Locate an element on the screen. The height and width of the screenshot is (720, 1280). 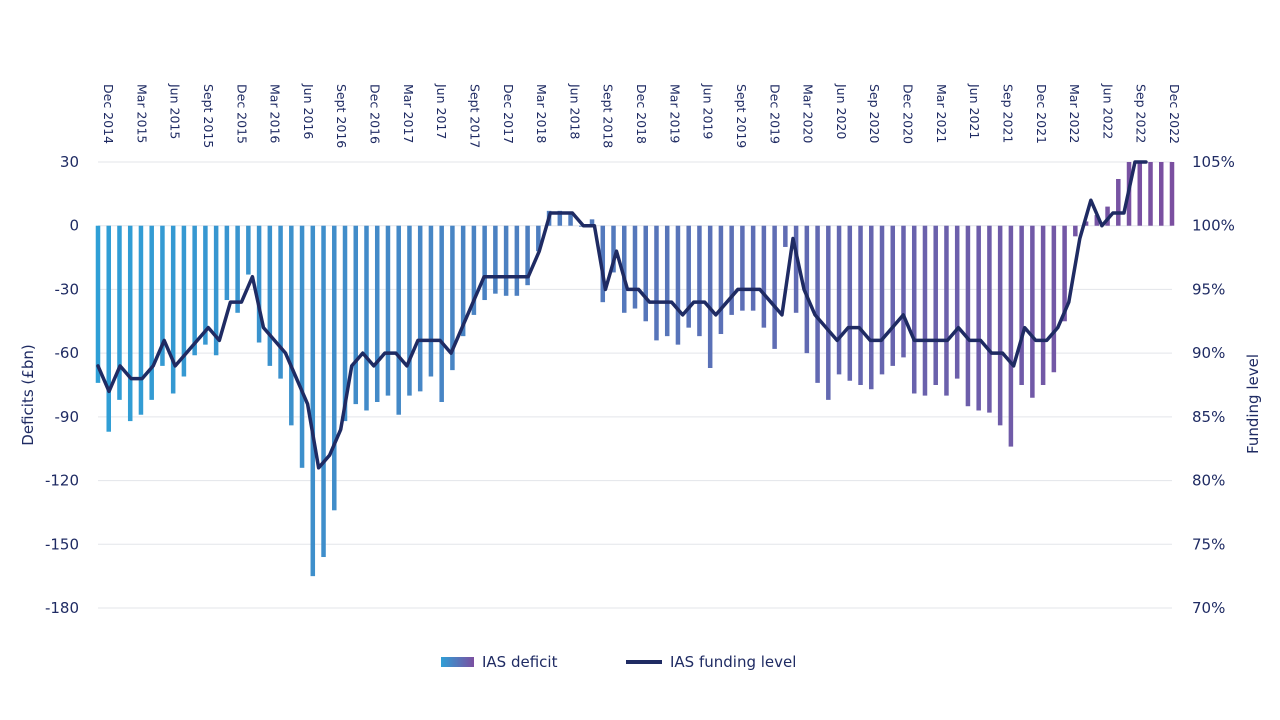
y-tick-left: 30 is located at coordinates (69, 162).